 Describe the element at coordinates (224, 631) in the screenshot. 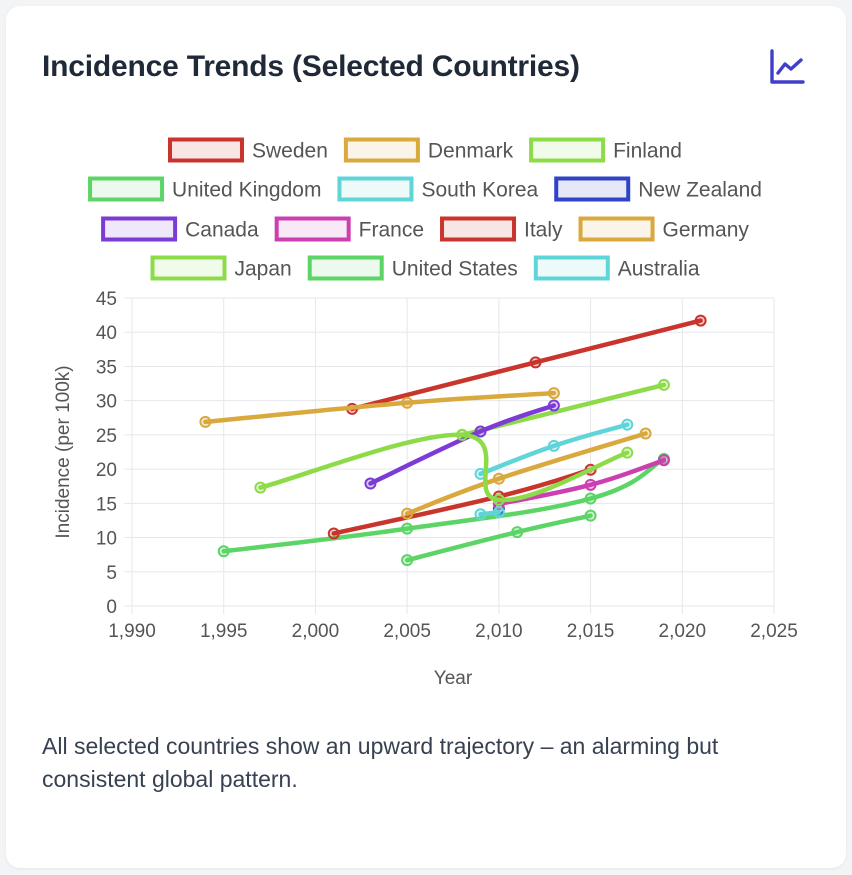

I see `x-tick-label: 1,995` at that location.